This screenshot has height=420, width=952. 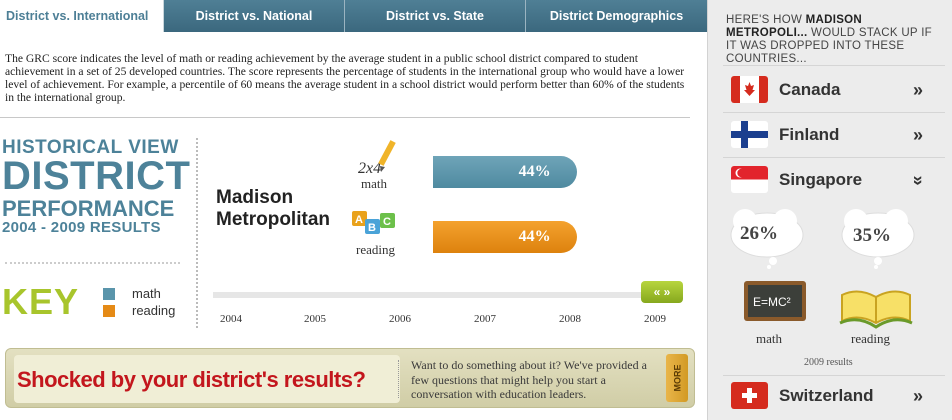 What do you see at coordinates (109, 311) in the screenshot?
I see `key-reading-swatch` at bounding box center [109, 311].